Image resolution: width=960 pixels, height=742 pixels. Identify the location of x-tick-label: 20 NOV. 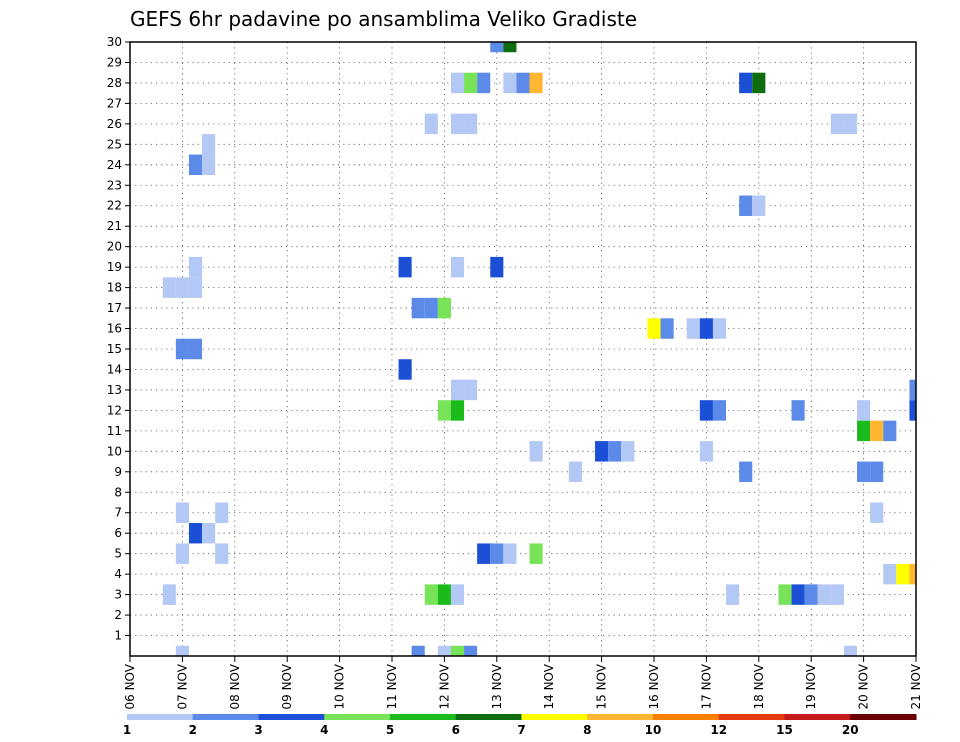
(864, 686).